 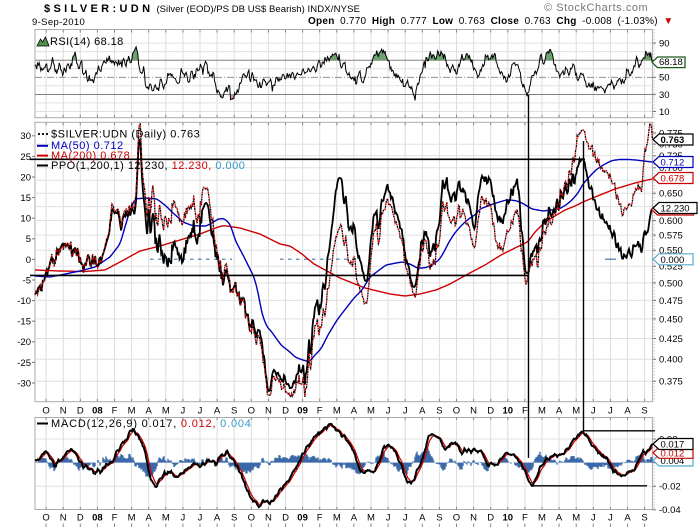 I want to click on svg-text: 90, so click(x=664, y=44).